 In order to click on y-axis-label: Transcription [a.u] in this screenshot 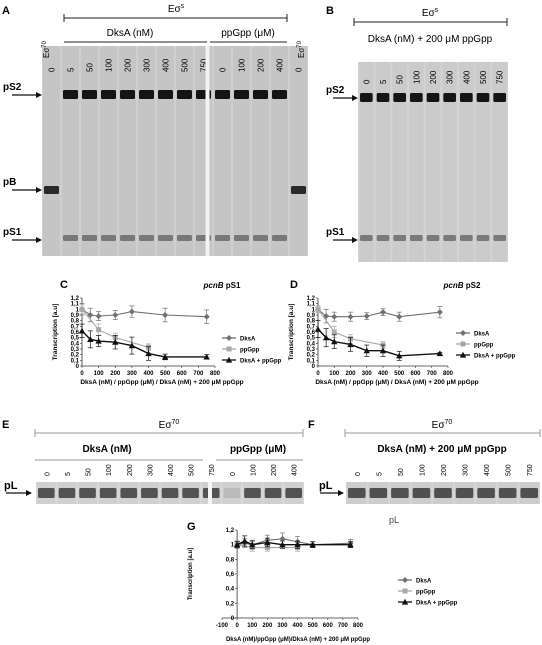, I will do `click(191, 574)`.